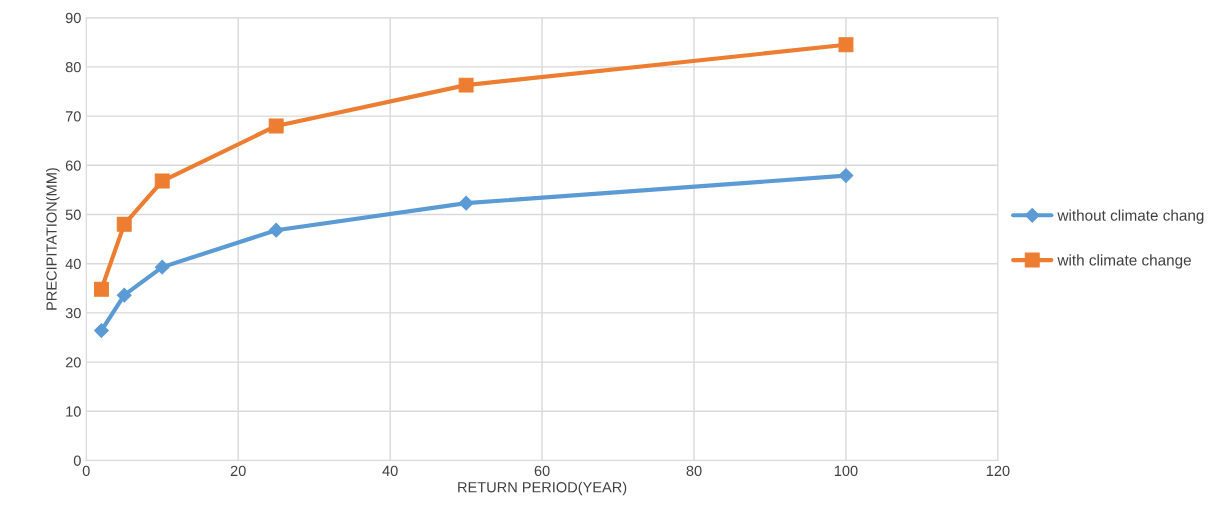 This screenshot has width=1232, height=506. I want to click on legend-label: with climate change, so click(1124, 261).